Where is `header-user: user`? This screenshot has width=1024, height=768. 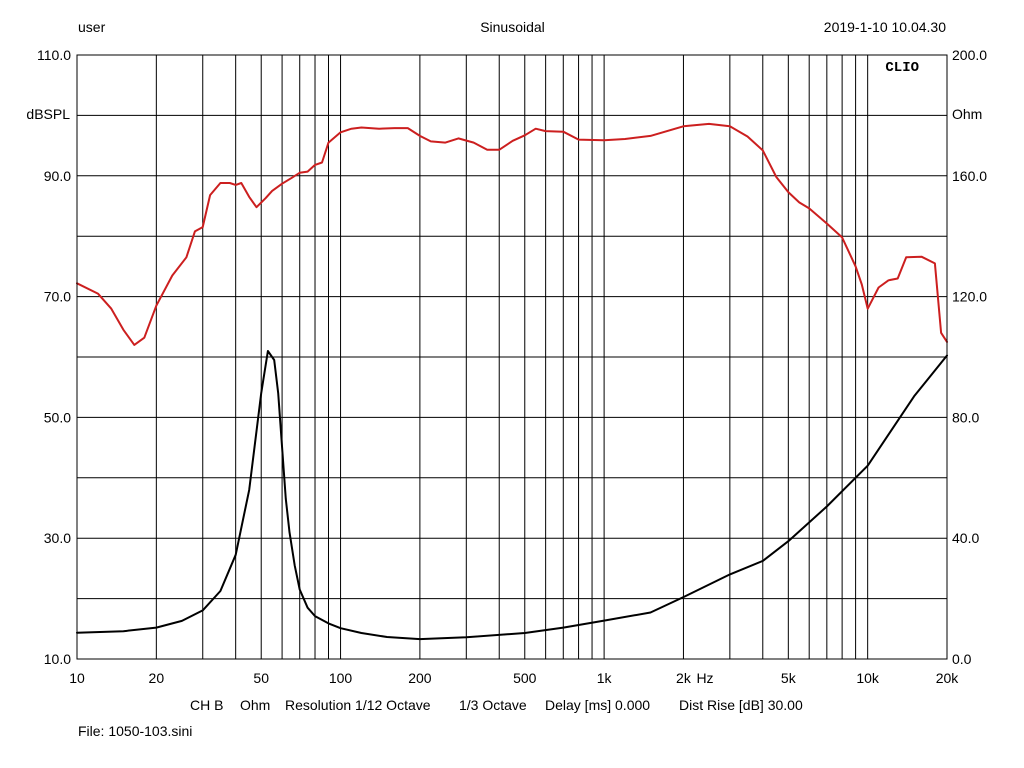
header-user: user is located at coordinates (92, 27).